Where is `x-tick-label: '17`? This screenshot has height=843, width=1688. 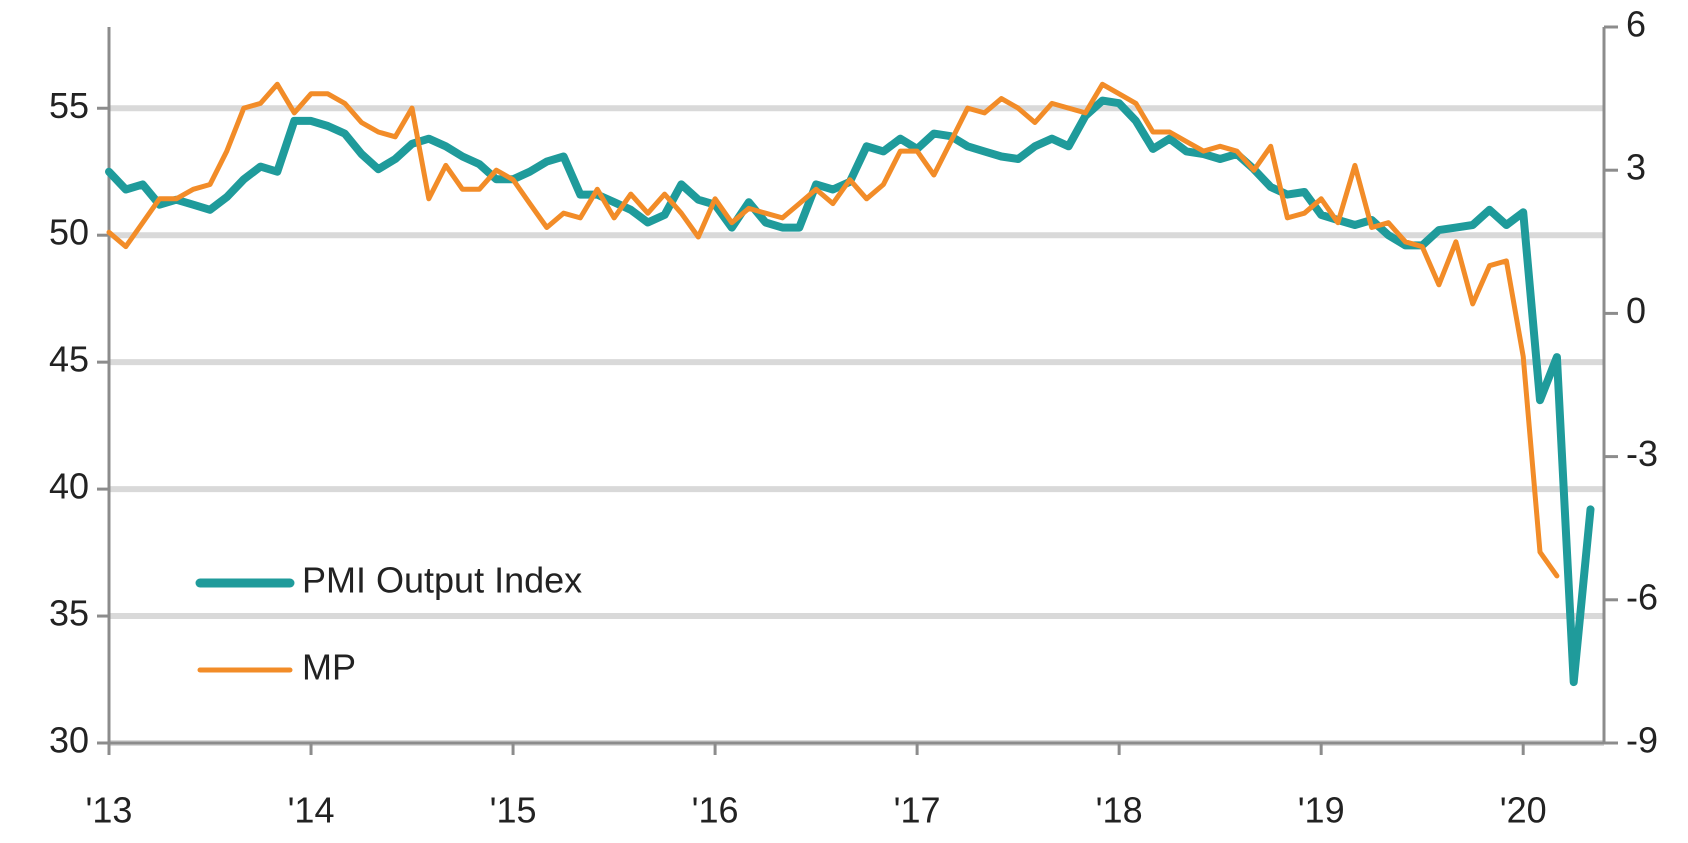
x-tick-label: '17 is located at coordinates (917, 810).